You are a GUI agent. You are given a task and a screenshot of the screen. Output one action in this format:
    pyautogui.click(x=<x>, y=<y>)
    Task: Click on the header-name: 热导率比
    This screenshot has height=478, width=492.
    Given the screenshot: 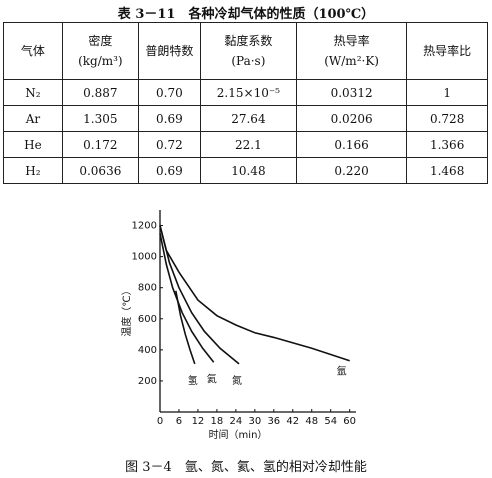 What is the action you would take?
    pyautogui.click(x=447, y=51)
    